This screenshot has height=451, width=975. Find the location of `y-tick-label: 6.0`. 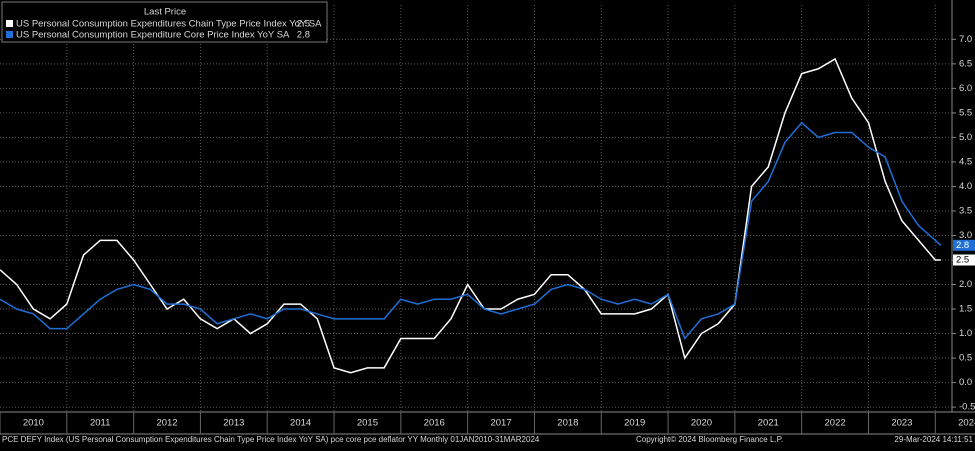

y-tick-label: 6.0 is located at coordinates (965, 88).